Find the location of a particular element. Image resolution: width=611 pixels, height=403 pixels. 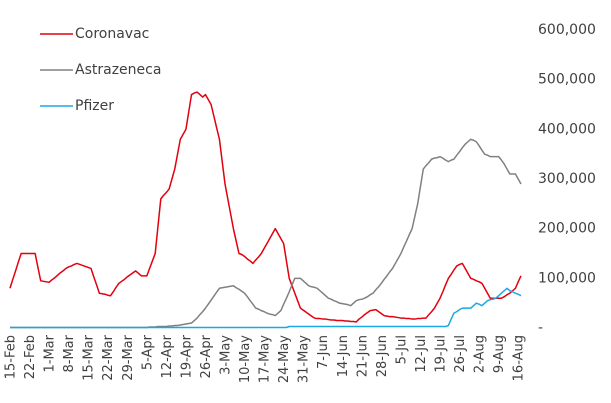

x-tick-label: 19-Jul is located at coordinates (441, 354).